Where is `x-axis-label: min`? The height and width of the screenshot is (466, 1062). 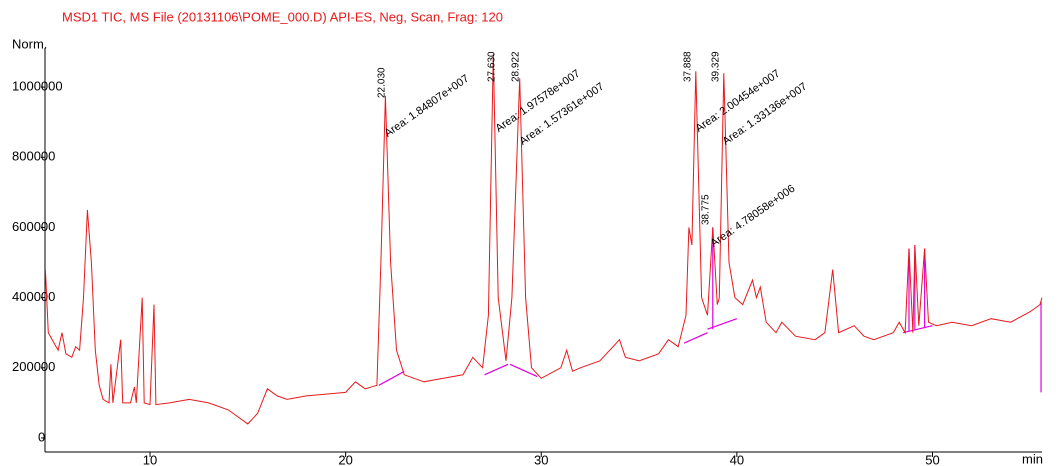
x-axis-label: min is located at coordinates (1032, 458).